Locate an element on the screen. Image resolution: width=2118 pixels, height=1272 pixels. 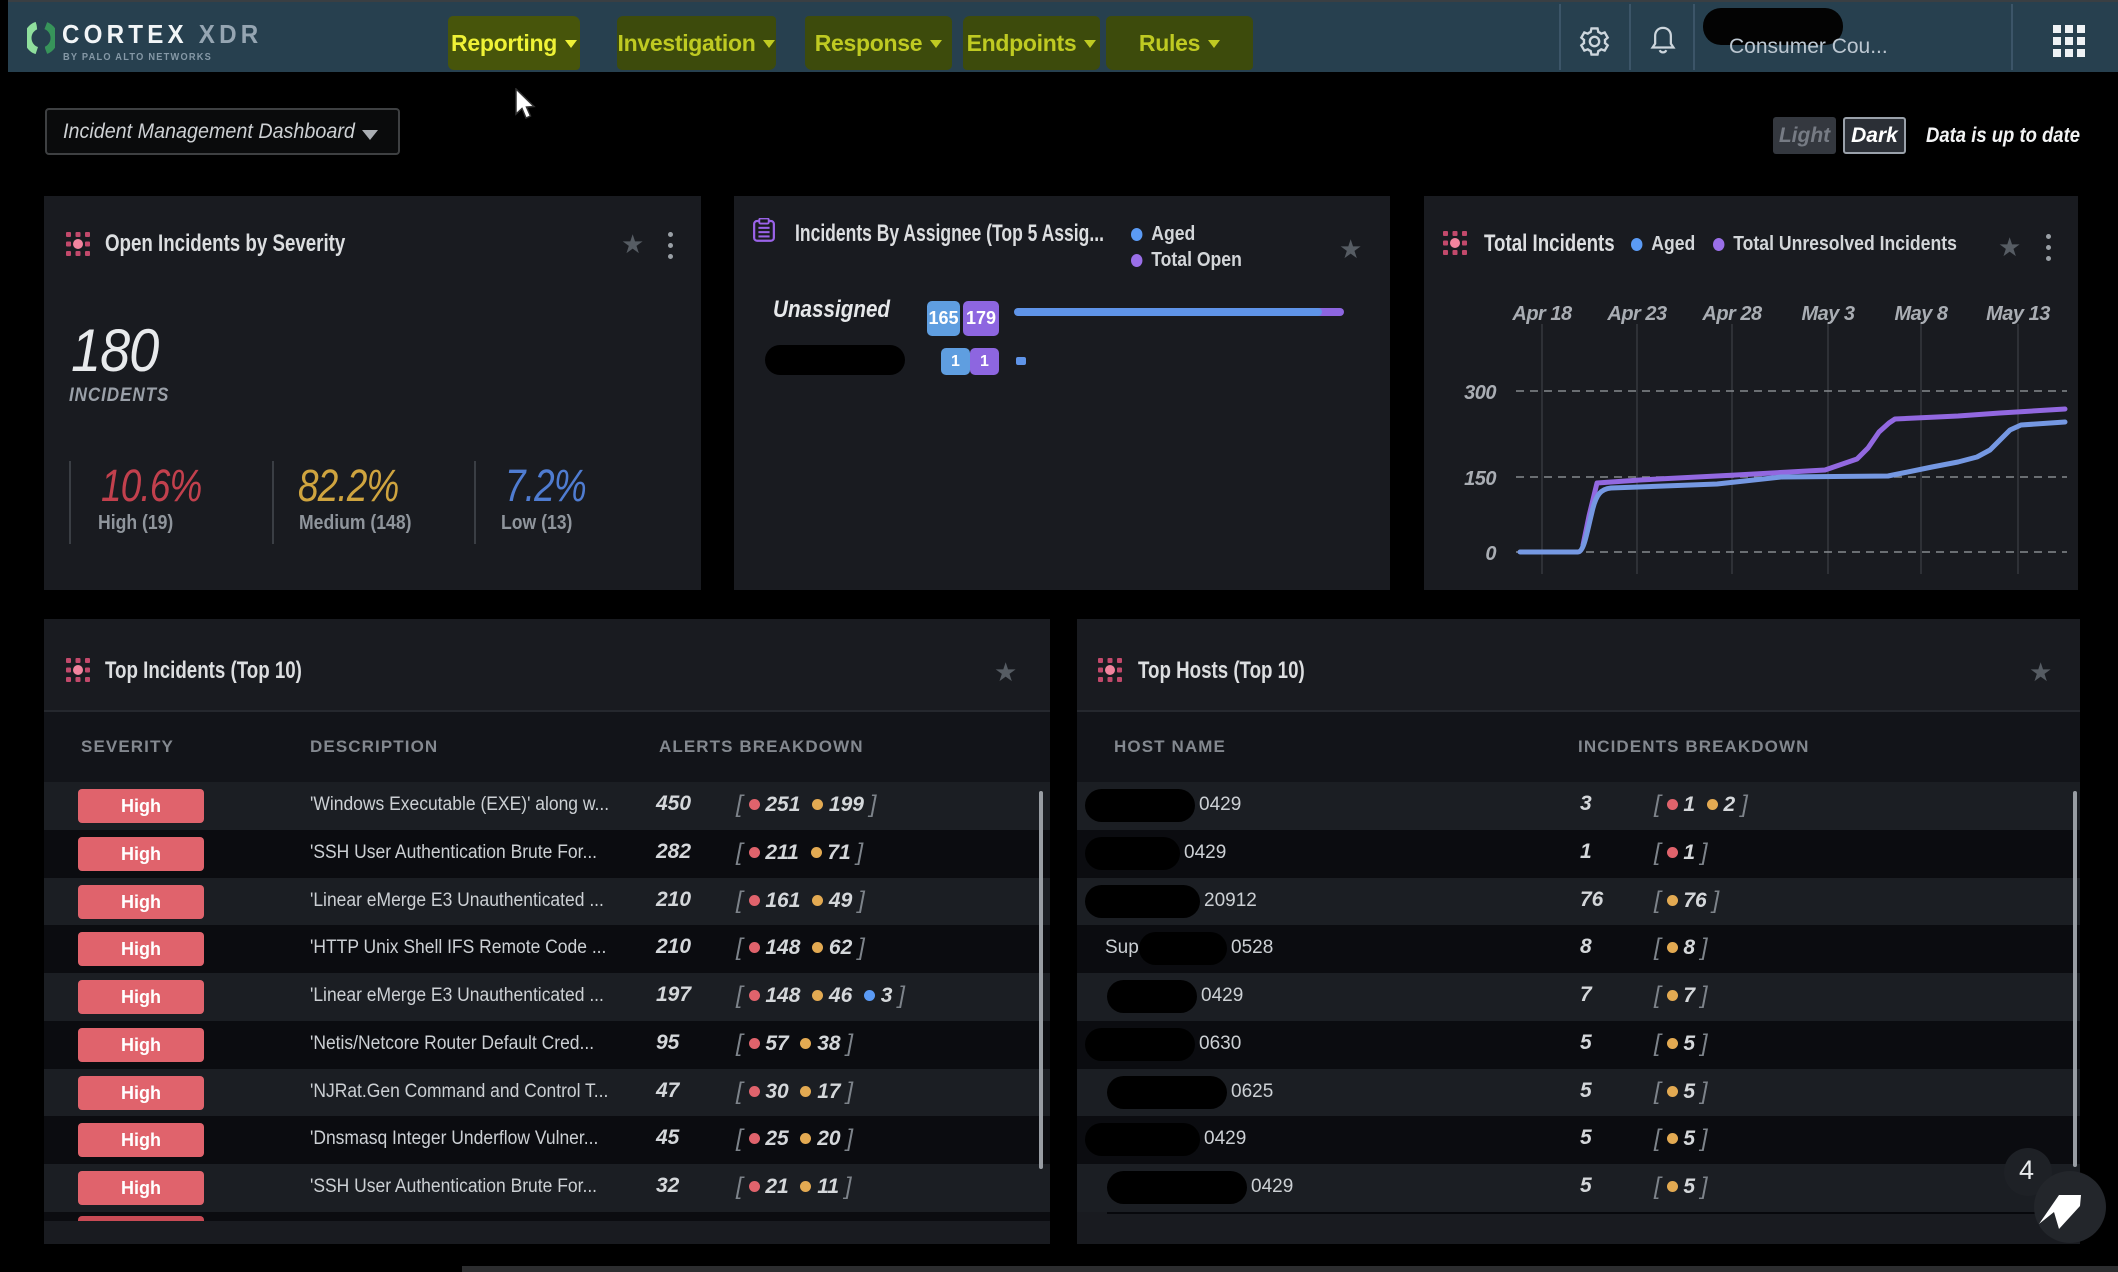
svg-text: 300 is located at coordinates (1480, 393).